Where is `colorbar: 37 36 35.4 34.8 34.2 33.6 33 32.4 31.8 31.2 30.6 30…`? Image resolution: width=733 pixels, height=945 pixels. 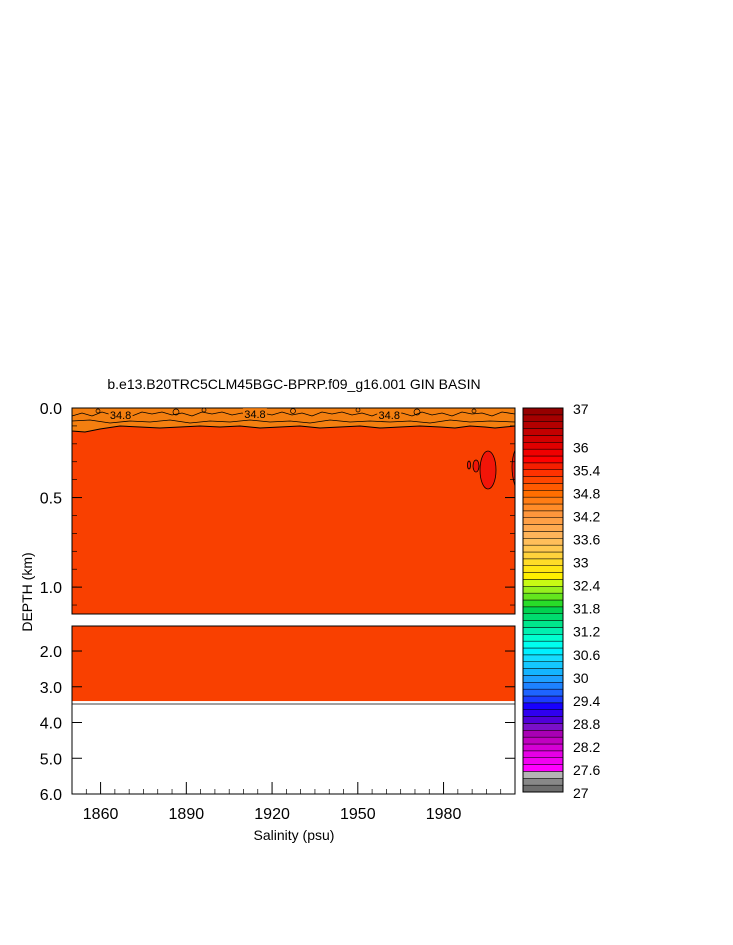
colorbar: 37 36 35.4 34.8 34.2 33.6 33 32.4 31.8 31.2 30.6 30… is located at coordinates (561, 601).